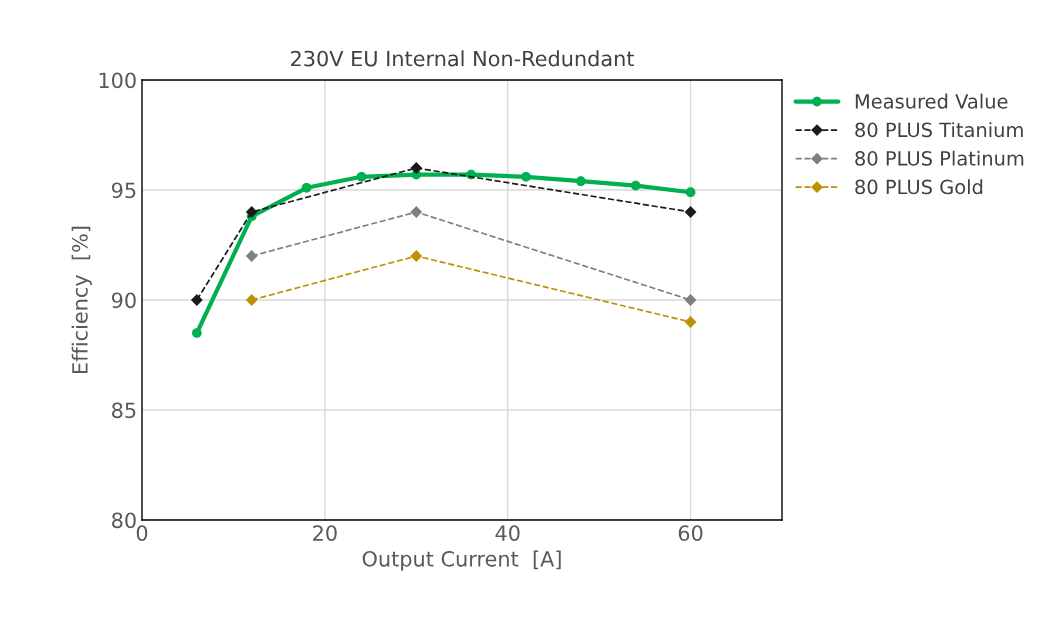 The height and width of the screenshot is (632, 1059). I want to click on legend-label: Measured Value, so click(931, 101).